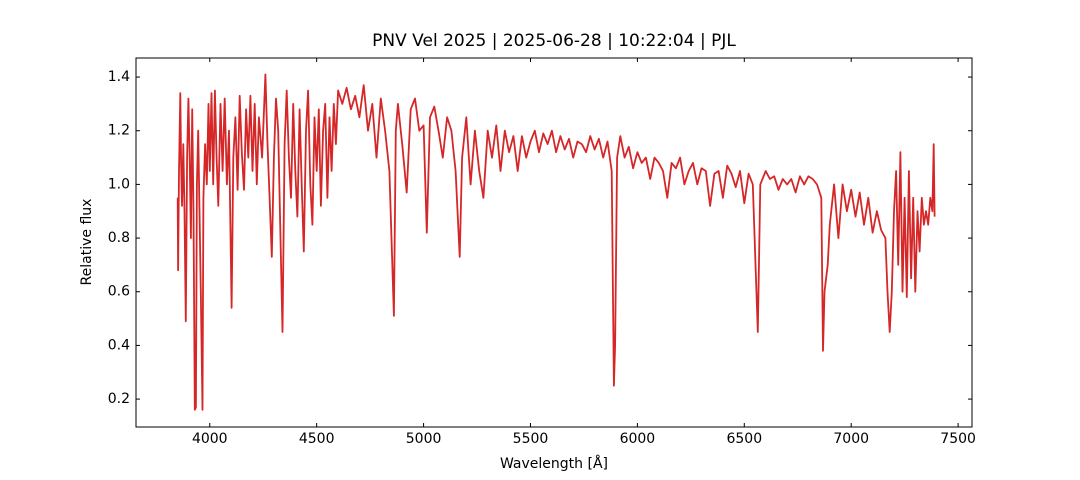 The height and width of the screenshot is (480, 1080). I want to click on x-tick-label: 4500, so click(317, 439).